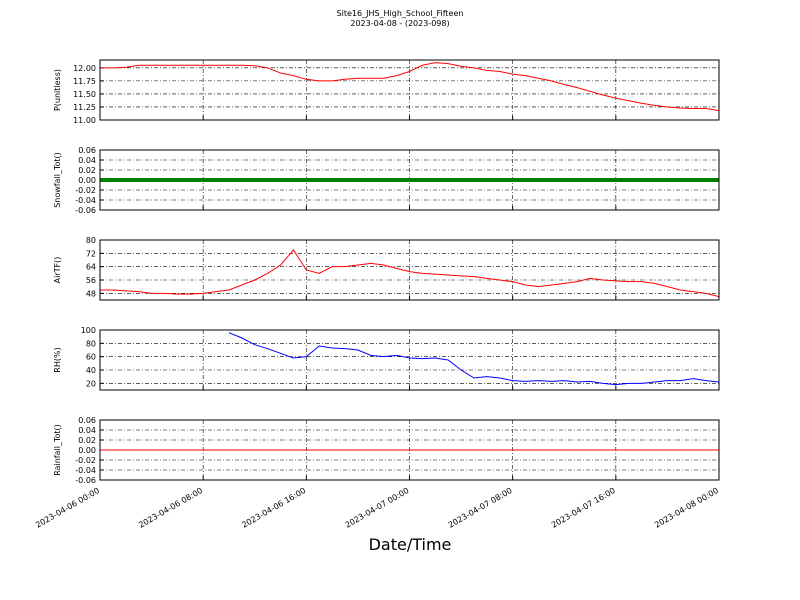 The width and height of the screenshot is (800, 600). I want to click on y-tick-label: 11.25, so click(84, 107).